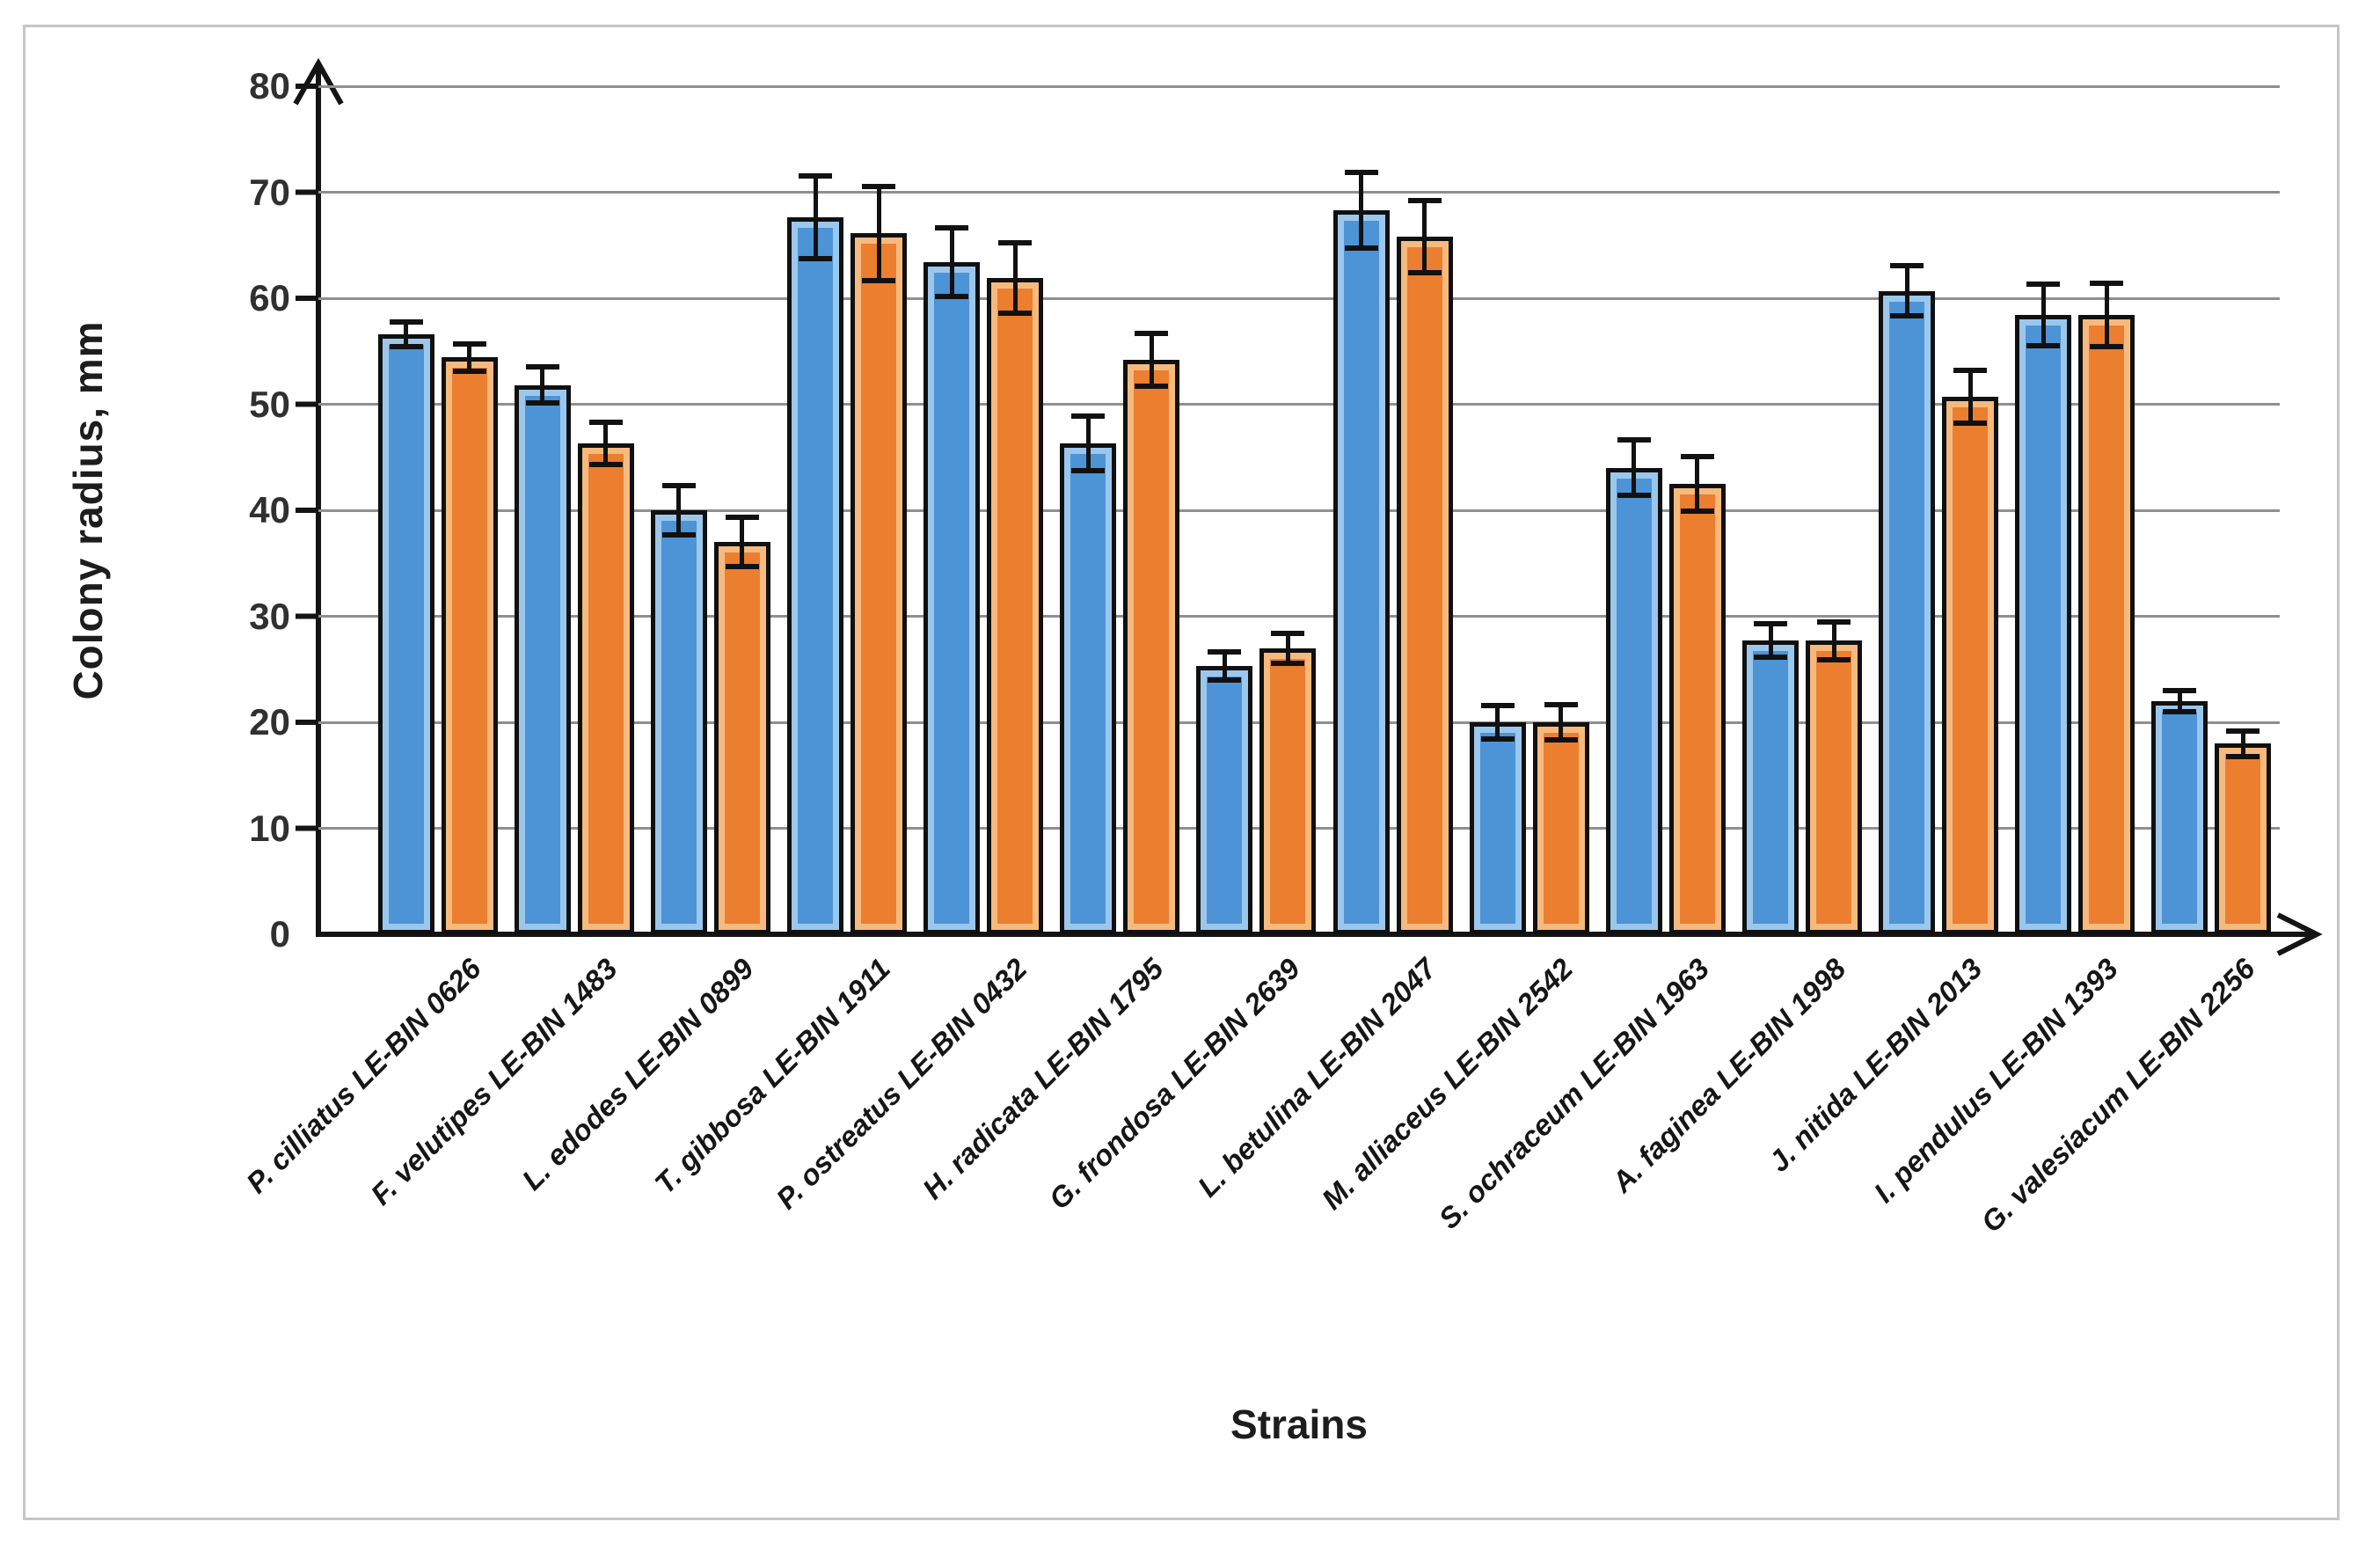 This screenshot has width=2380, height=1551. What do you see at coordinates (269, 828) in the screenshot?
I see `y-tick-label: 10` at bounding box center [269, 828].